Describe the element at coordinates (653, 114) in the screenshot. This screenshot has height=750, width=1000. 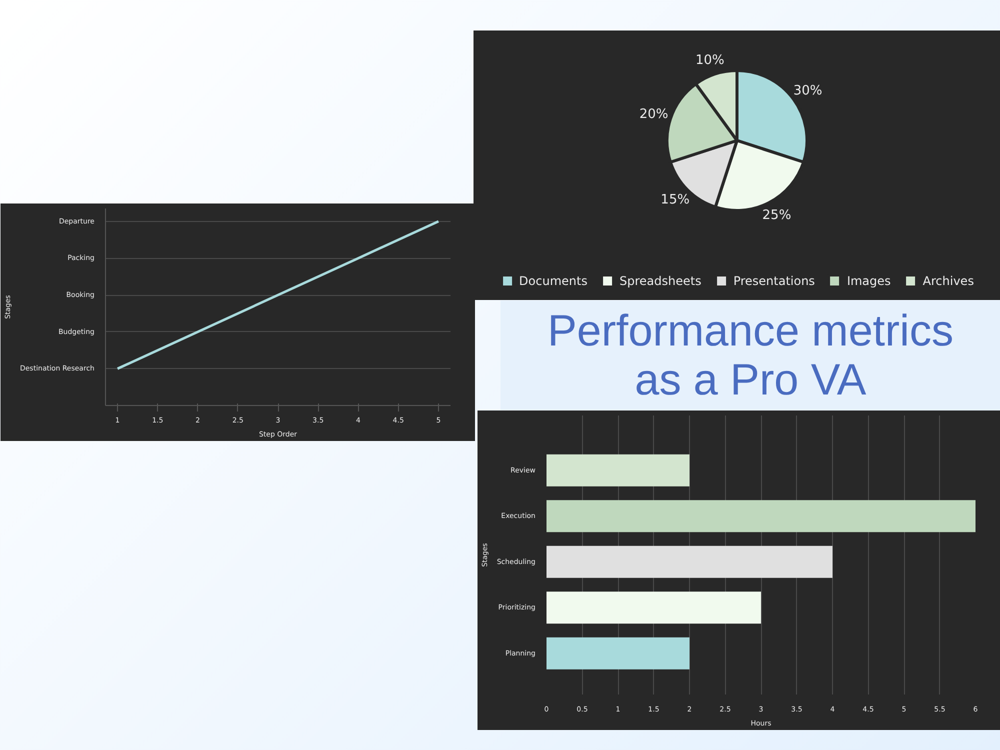
I see `data-label: 20%` at that location.